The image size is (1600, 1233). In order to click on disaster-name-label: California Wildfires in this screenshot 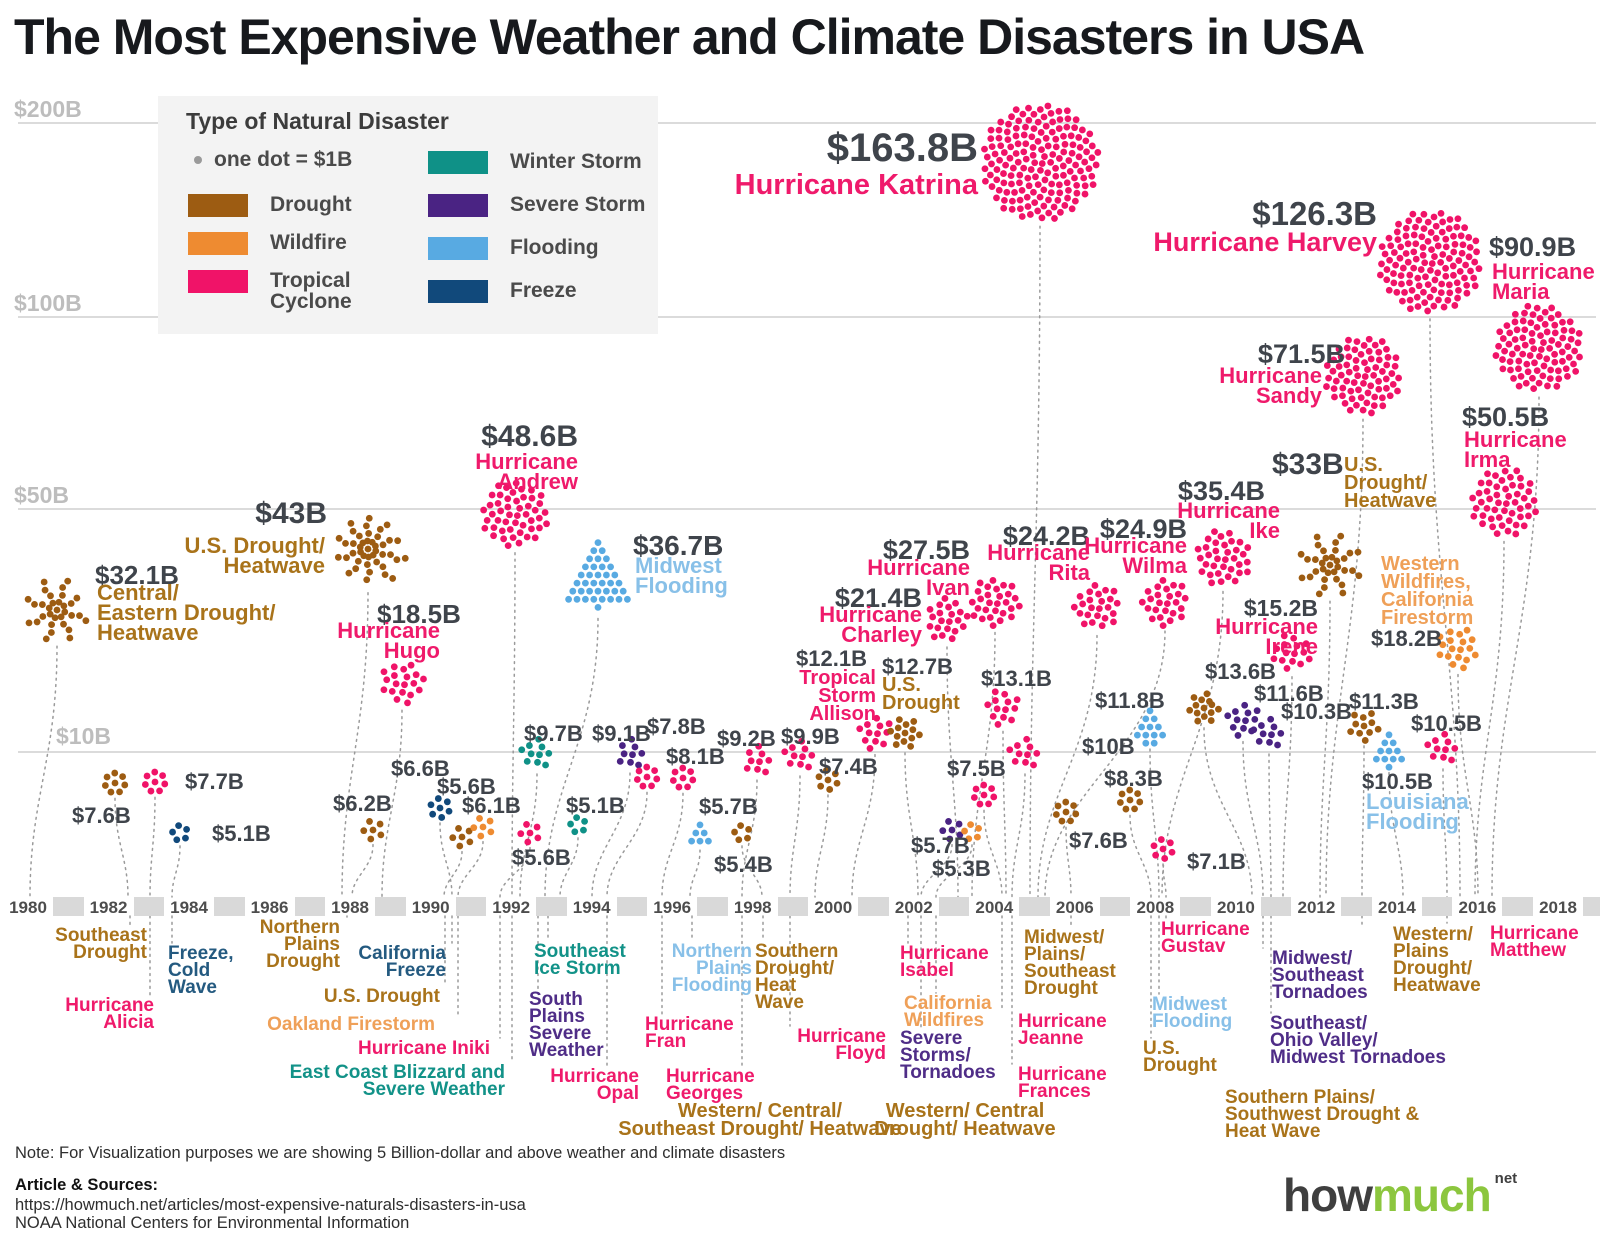, I will do `click(948, 1012)`.